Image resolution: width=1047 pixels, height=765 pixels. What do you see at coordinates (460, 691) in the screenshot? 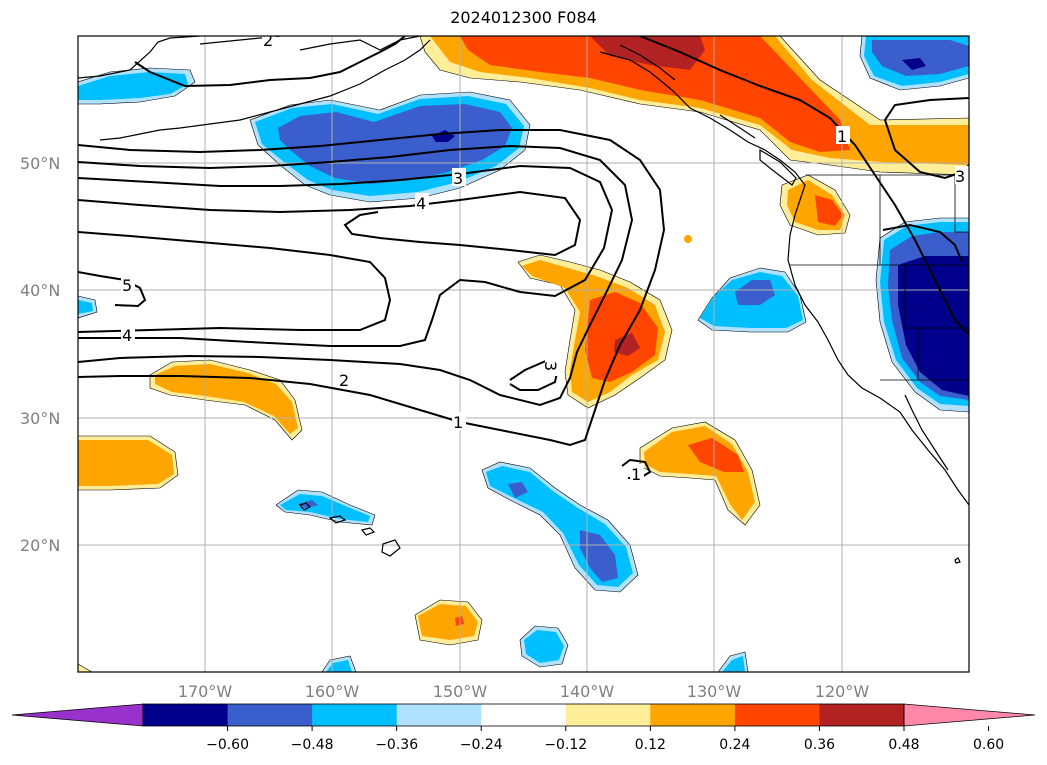
I see `lon-label-150w: 150°W` at bounding box center [460, 691].